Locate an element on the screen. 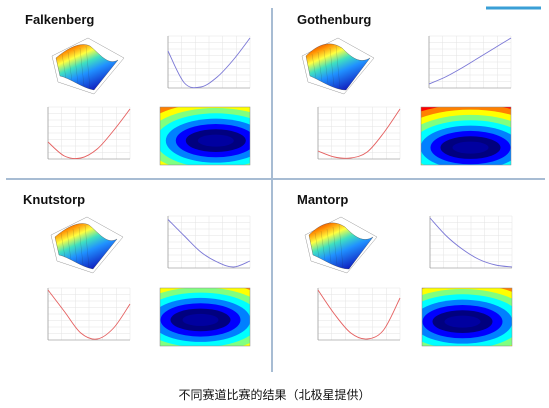 Image resolution: width=549 pixels, height=408 pixels. track-title: Gothenburg is located at coordinates (334, 19).